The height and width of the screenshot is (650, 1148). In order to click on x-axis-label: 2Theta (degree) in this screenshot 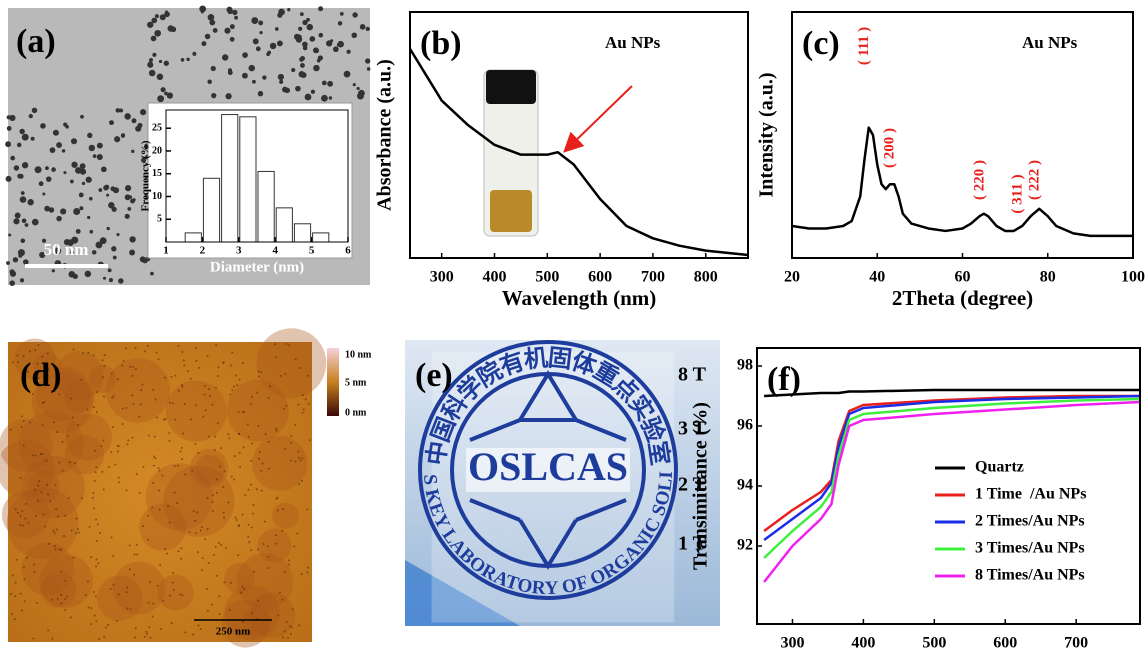, I will do `click(962, 298)`.